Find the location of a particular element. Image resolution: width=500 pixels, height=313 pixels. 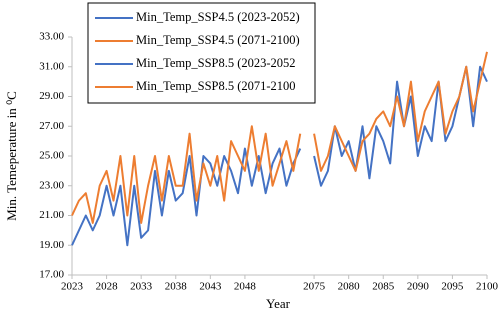

legend-label: Min_Temp_SSP8.5 (2071-2100 is located at coordinates (216, 86).